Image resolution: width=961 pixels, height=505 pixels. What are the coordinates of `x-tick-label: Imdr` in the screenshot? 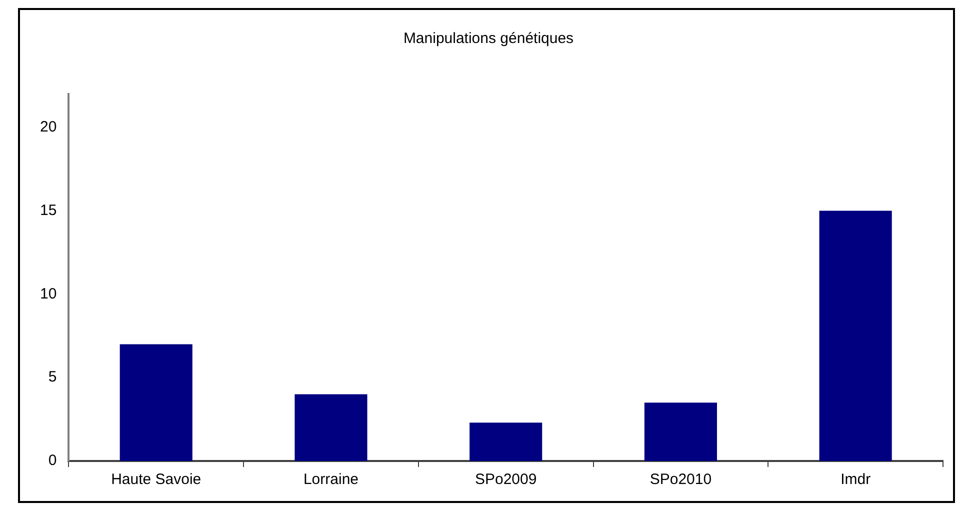 It's located at (855, 479).